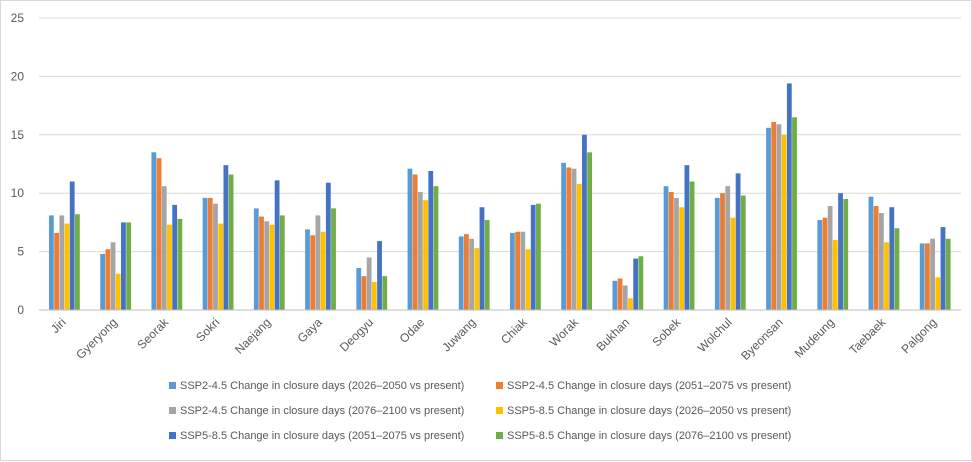  What do you see at coordinates (918, 335) in the screenshot?
I see `x-tick-label-palgong: Palgong` at bounding box center [918, 335].